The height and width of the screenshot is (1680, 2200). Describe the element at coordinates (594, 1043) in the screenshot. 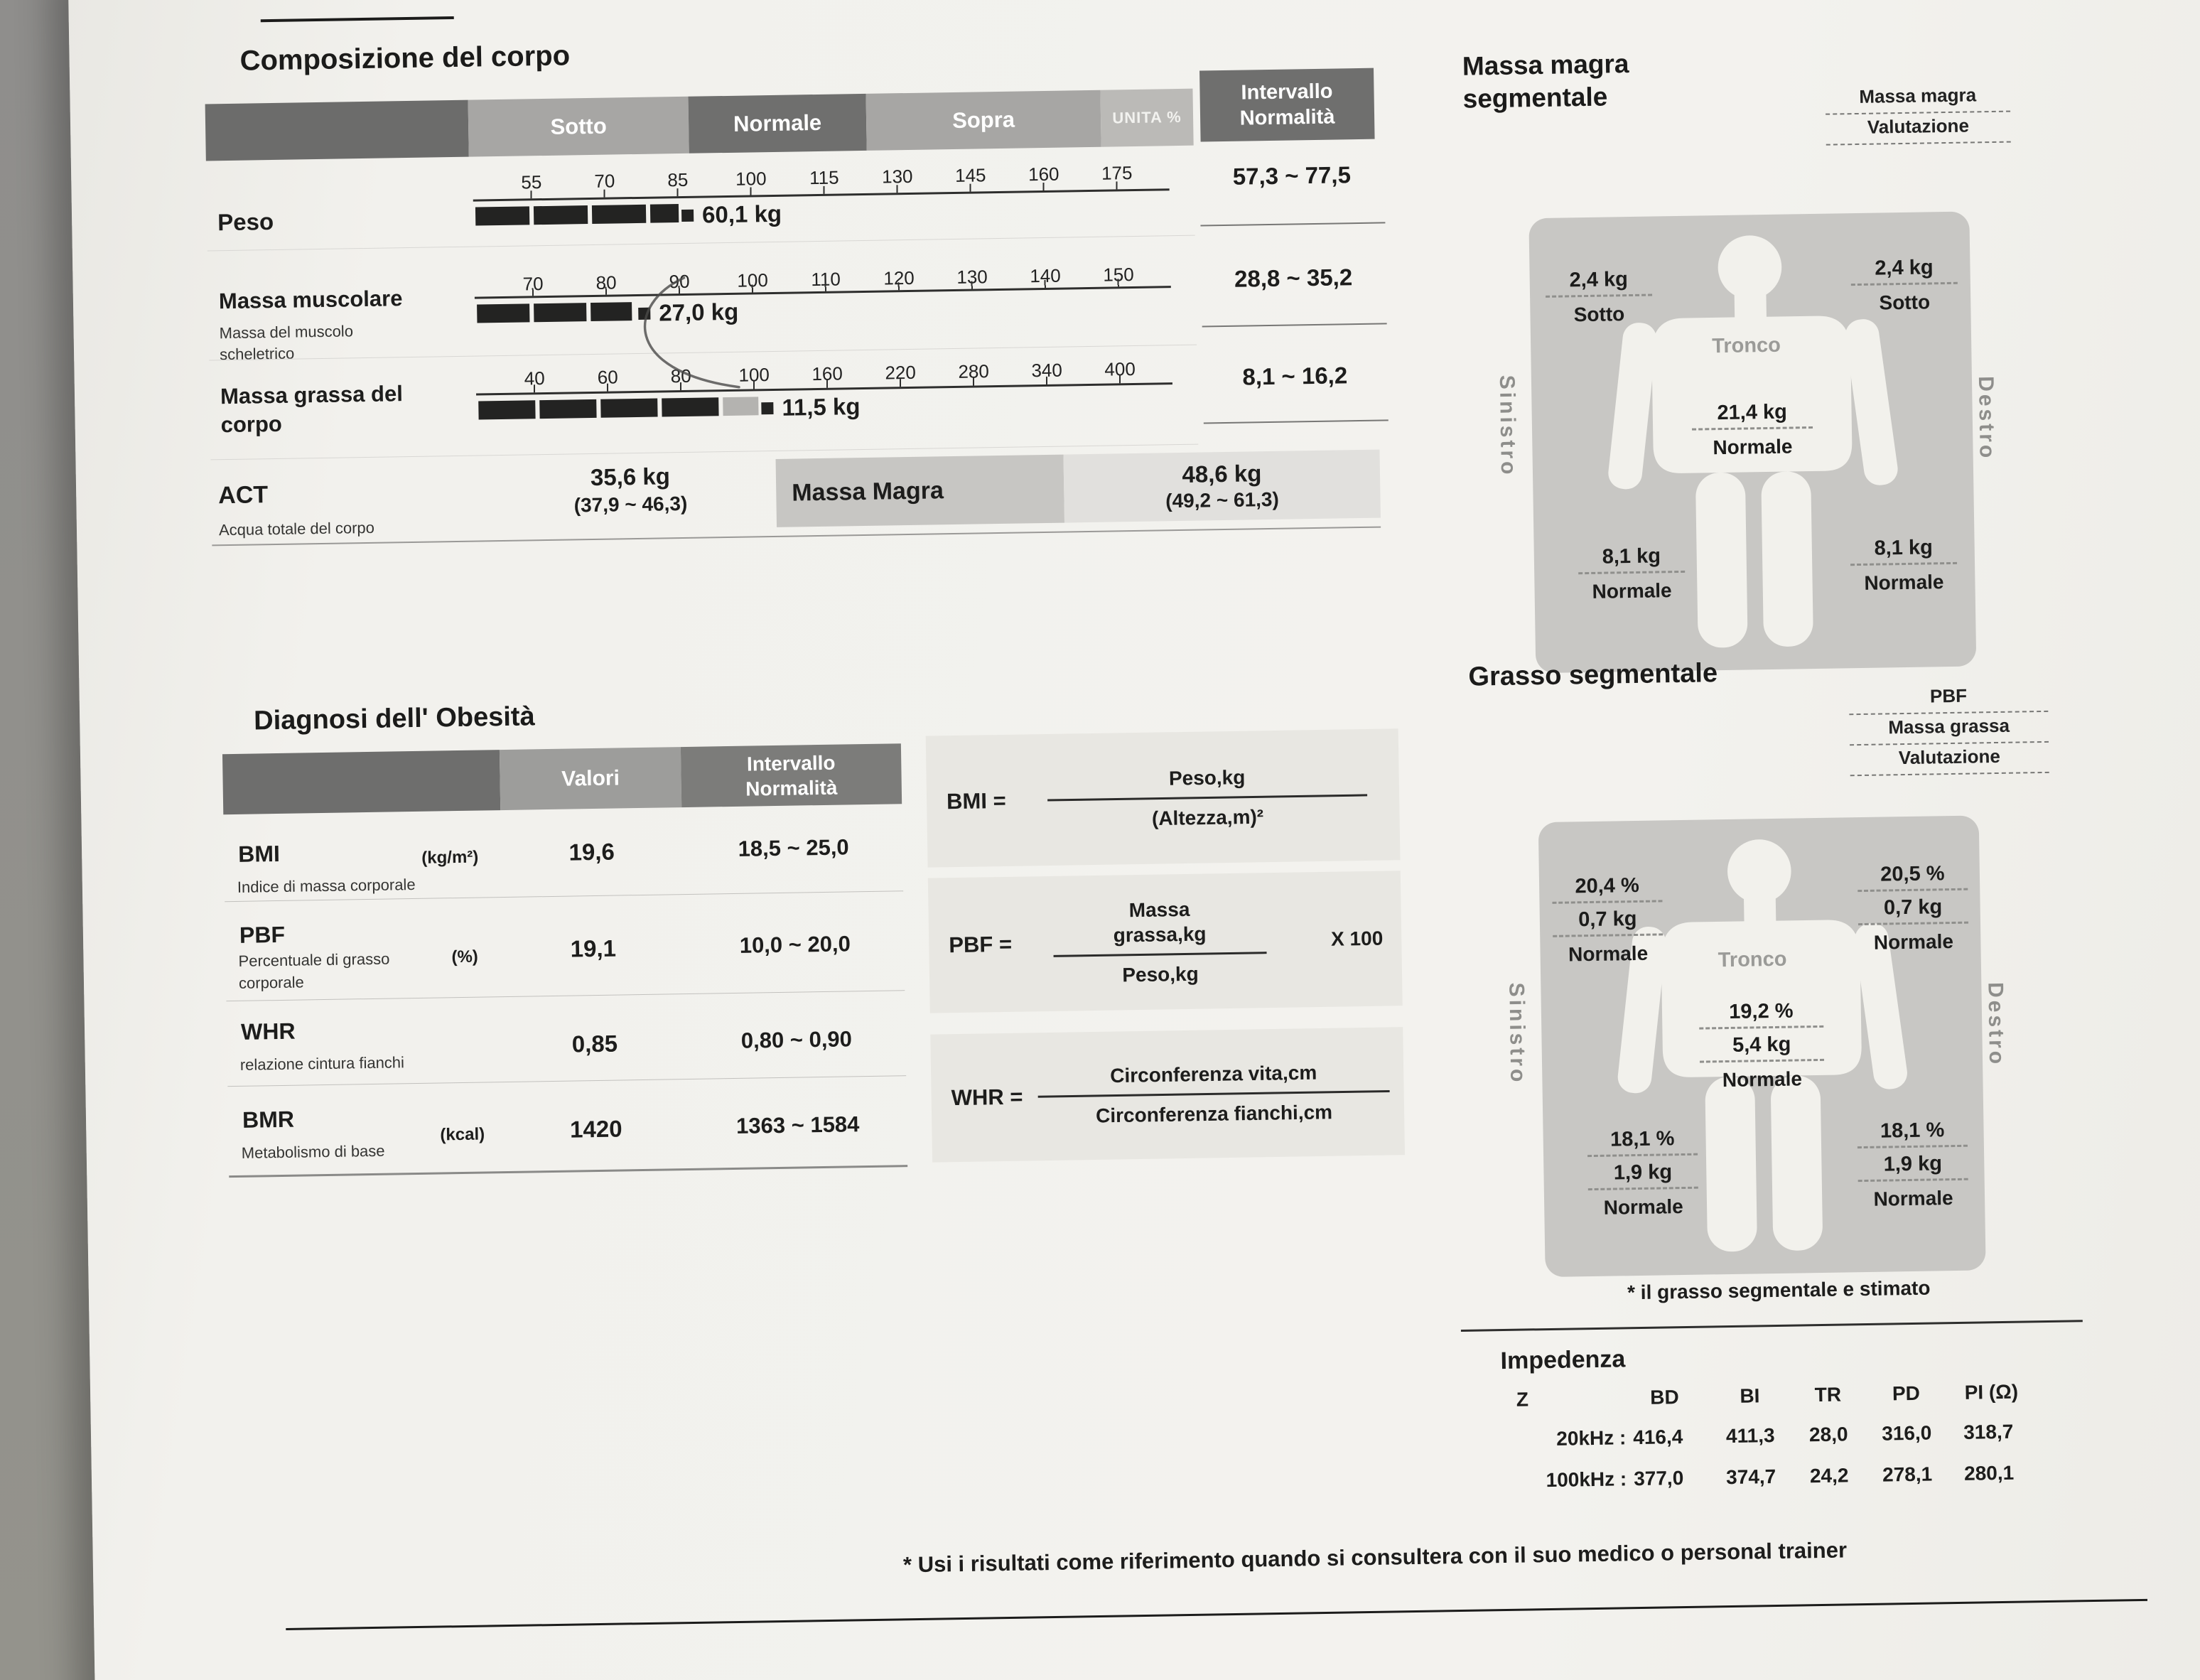

I see `whr-value: 0,85` at that location.